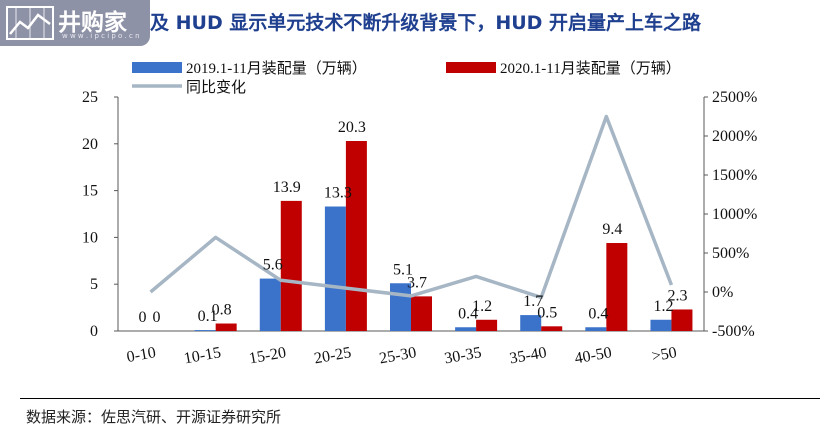 The height and width of the screenshot is (431, 832). What do you see at coordinates (101, 36) in the screenshot?
I see `logo-url: w w w . i p c i p o . c n` at bounding box center [101, 36].